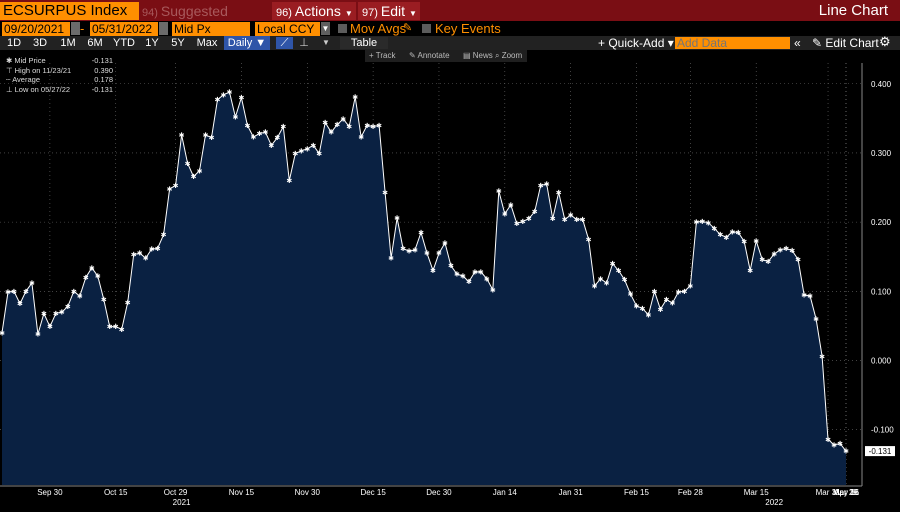 This screenshot has width=900, height=512. I want to click on last-value-box, so click(880, 451).